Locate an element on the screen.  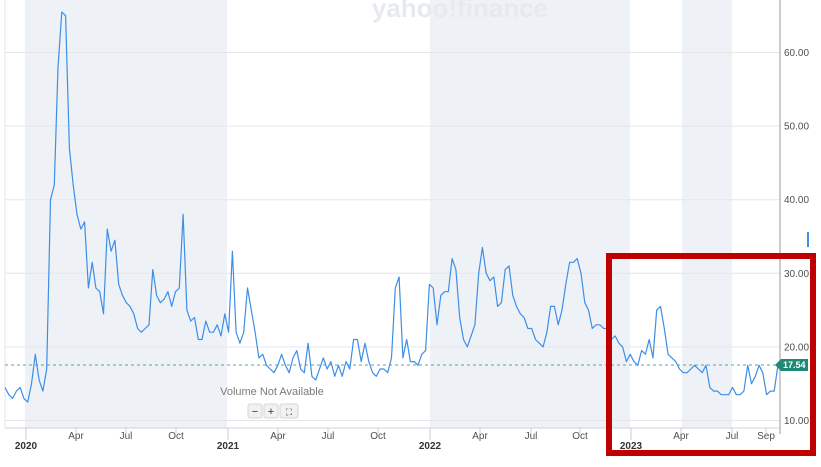
chart-edge-marker is located at coordinates (808, 239).